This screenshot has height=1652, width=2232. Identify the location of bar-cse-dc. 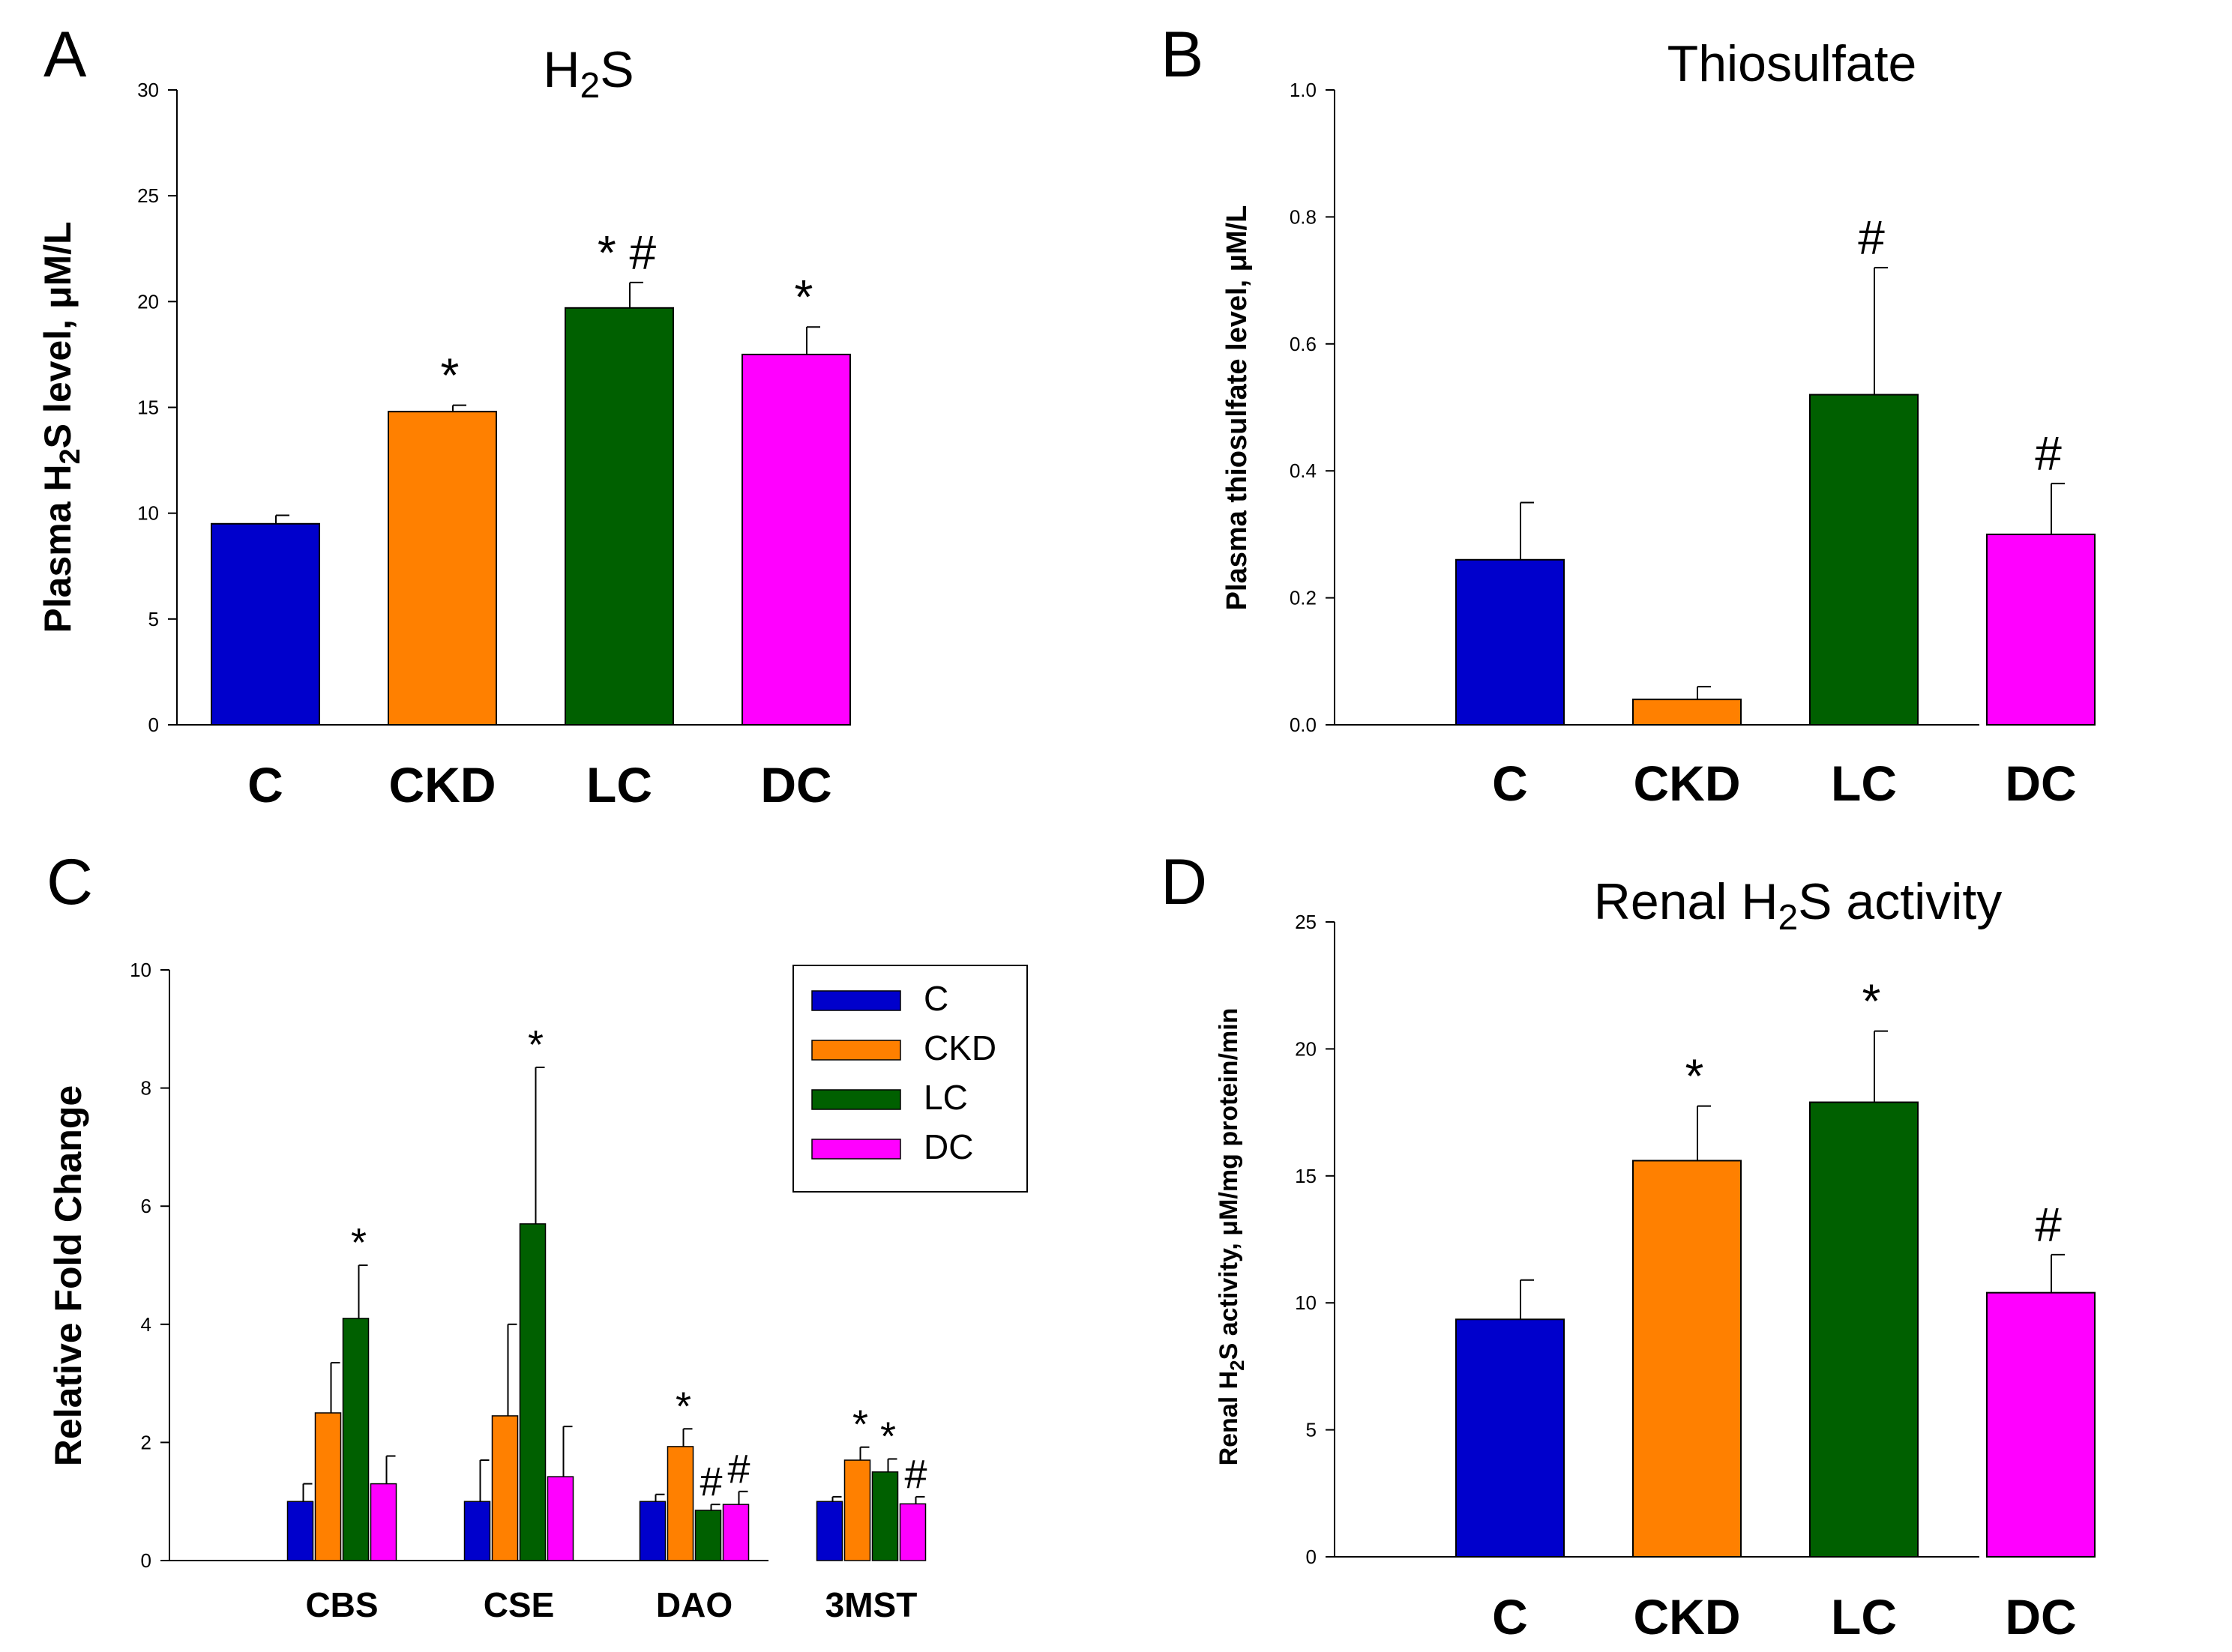
(560, 1518).